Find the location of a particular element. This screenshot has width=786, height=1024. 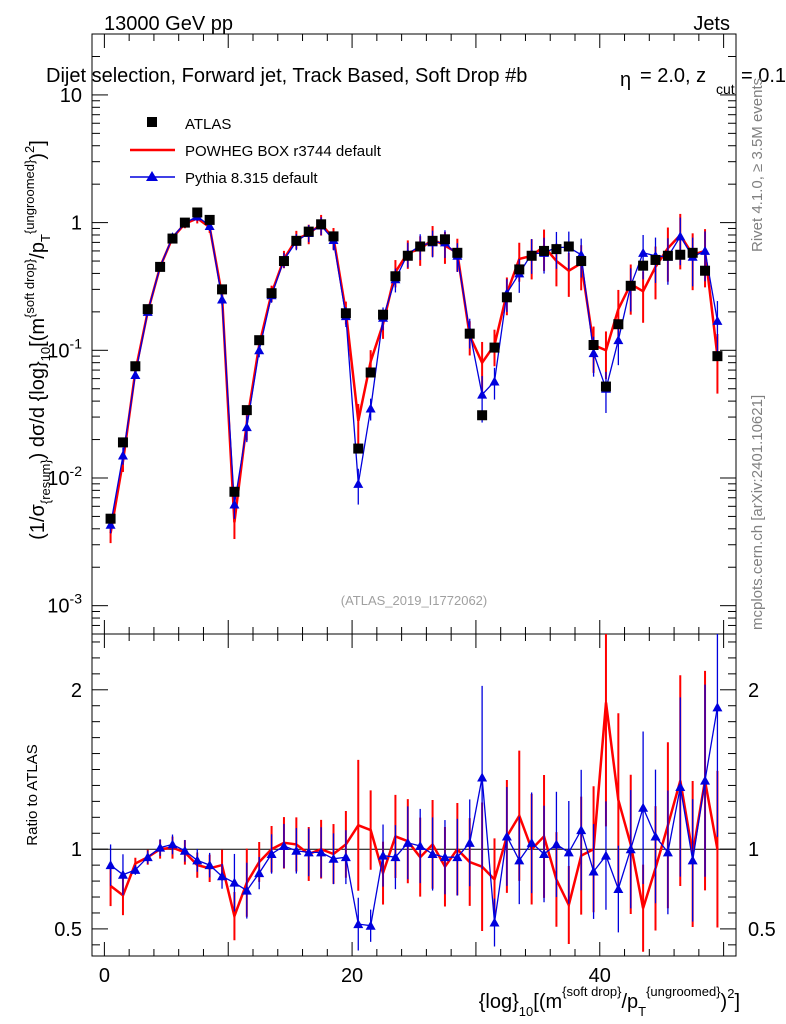

x-axis-label: {log}10[(m{soft drop}/pT{ungroomed})2] is located at coordinates (609, 1001).